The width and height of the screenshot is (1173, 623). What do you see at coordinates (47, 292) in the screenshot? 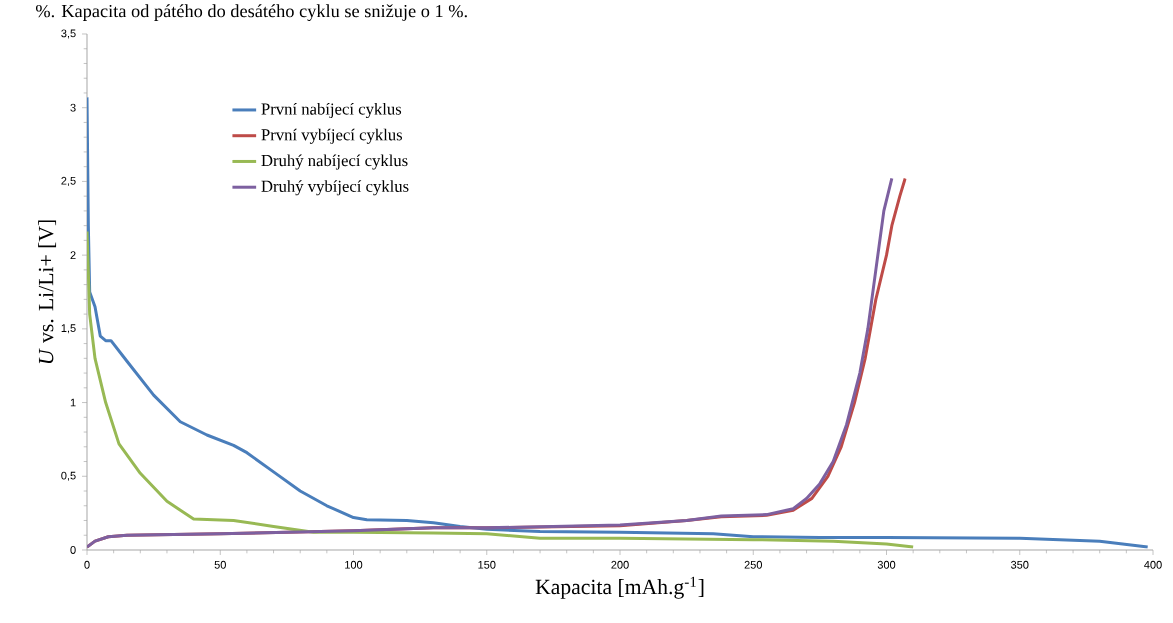
I see `y-axis-title: U vs. Li/Li+ [V]` at bounding box center [47, 292].